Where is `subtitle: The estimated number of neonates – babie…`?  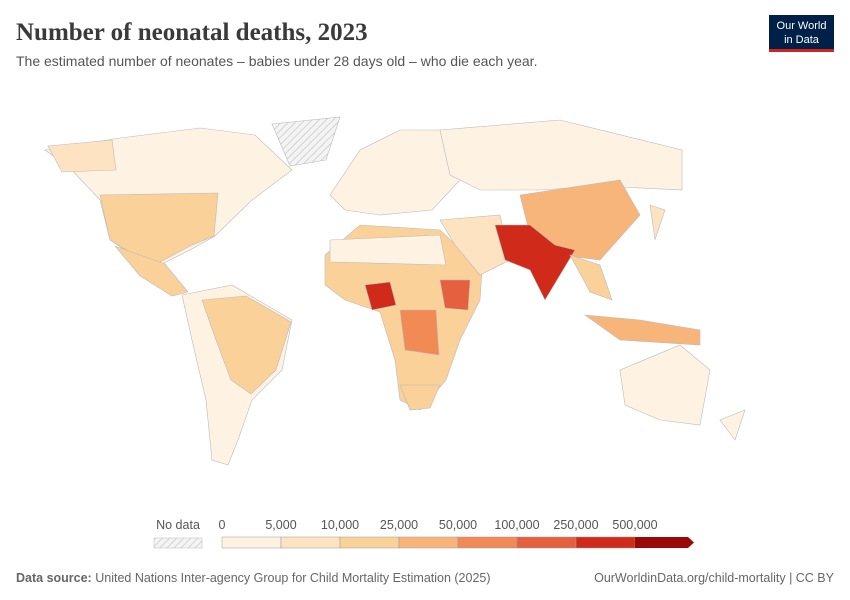 subtitle: The estimated number of neonates – babie… is located at coordinates (276, 61).